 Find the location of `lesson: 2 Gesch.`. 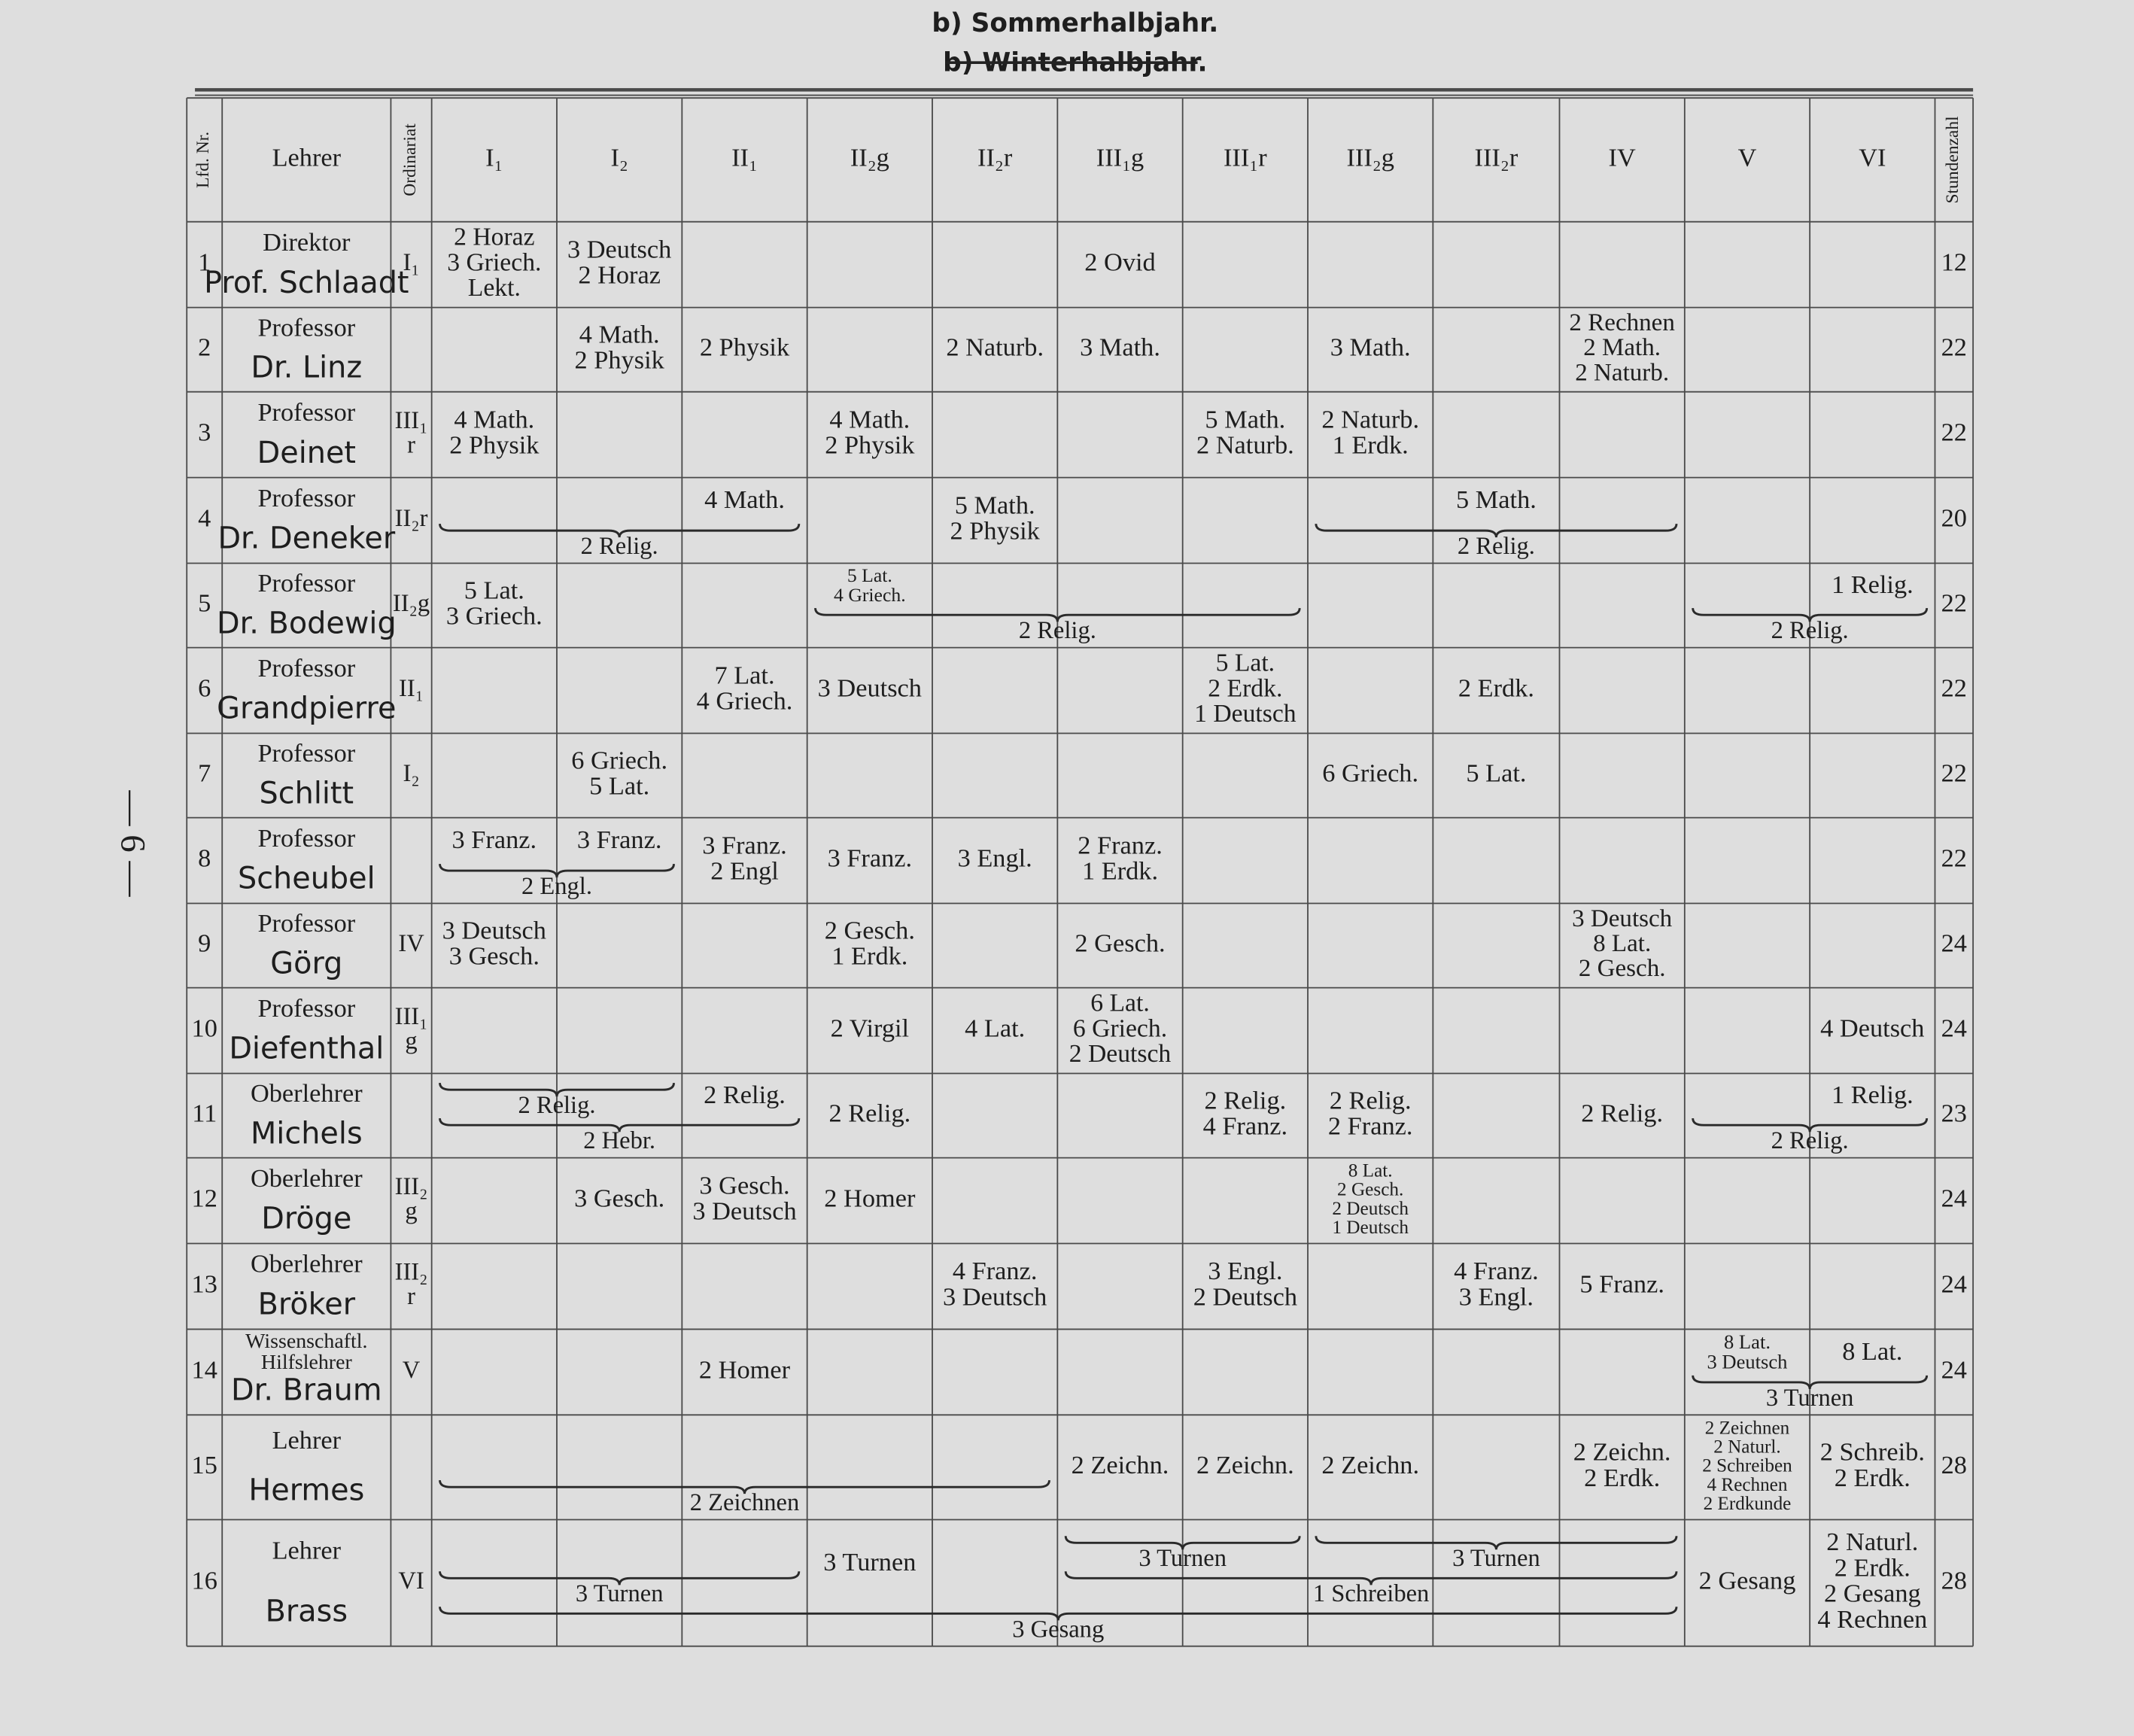

lesson: 2 Gesch. is located at coordinates (1370, 1190).